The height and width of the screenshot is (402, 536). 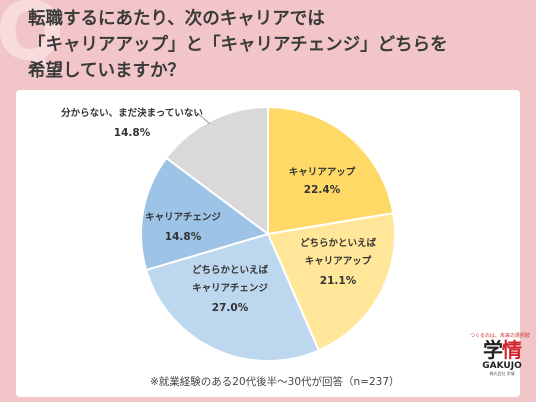 What do you see at coordinates (512, 350) in the screenshot?
I see `logo-kanji-b: 情` at bounding box center [512, 350].